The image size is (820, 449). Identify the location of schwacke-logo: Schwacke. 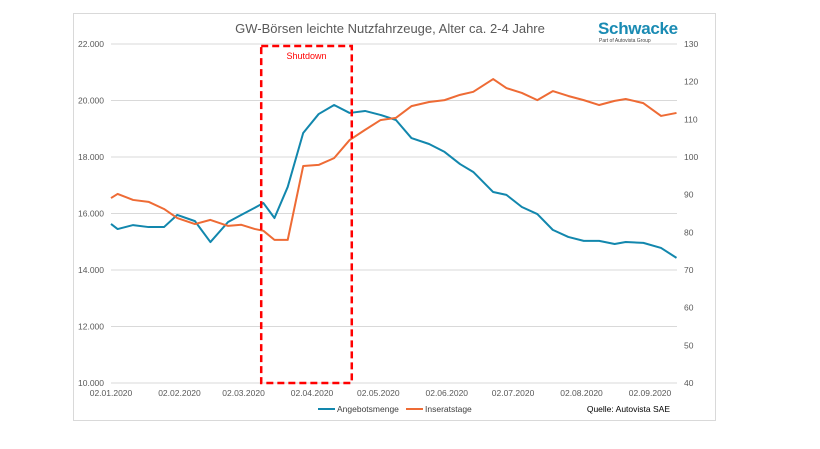
(638, 28).